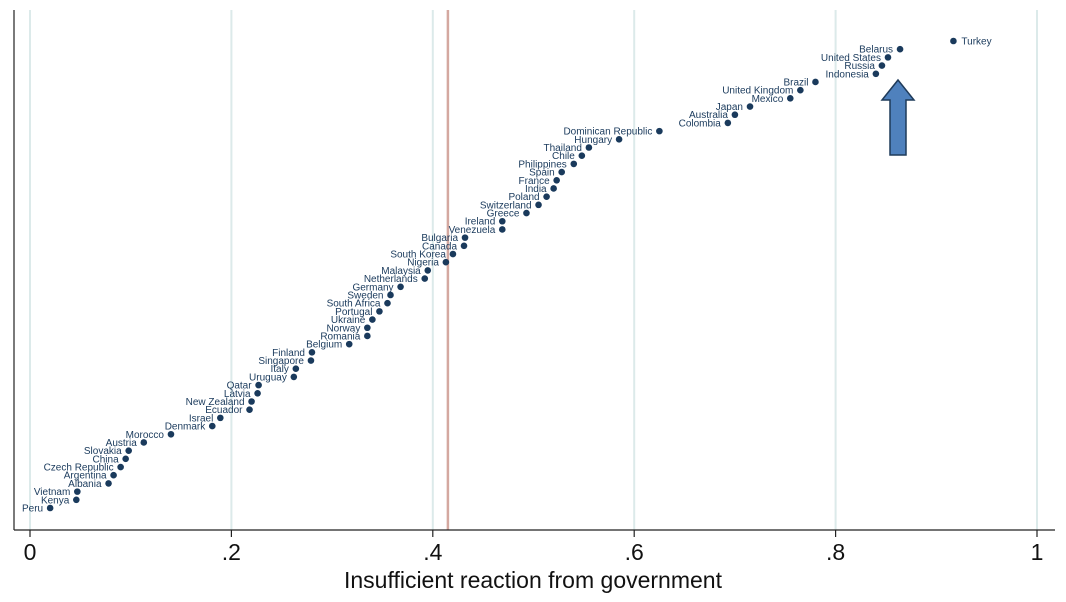  What do you see at coordinates (876, 50) in the screenshot?
I see `point-label: Belarus` at bounding box center [876, 50].